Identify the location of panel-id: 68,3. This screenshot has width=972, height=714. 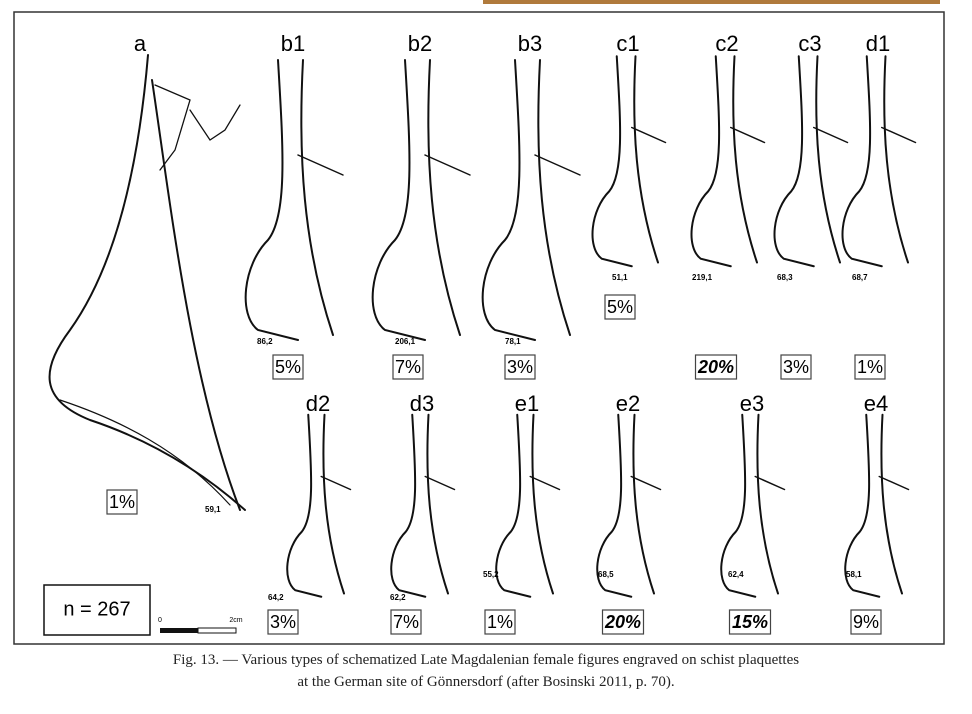
(785, 277).